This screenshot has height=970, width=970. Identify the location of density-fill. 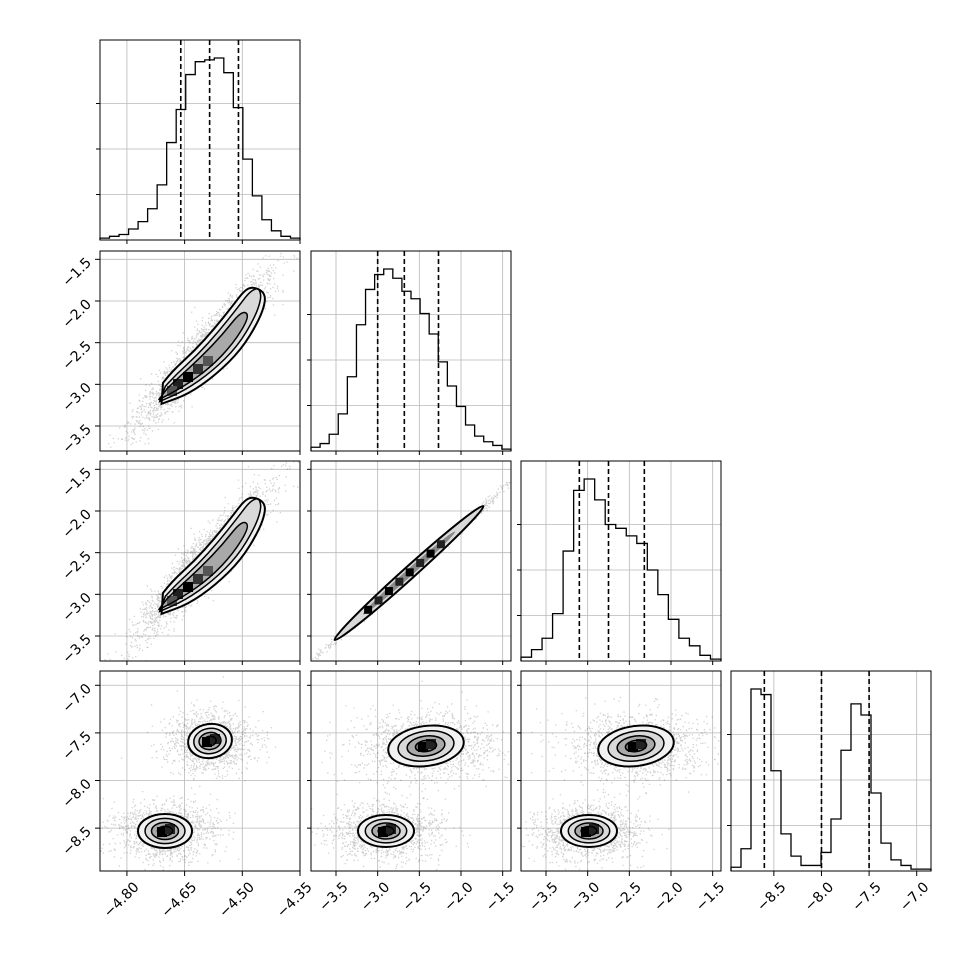
(203, 356).